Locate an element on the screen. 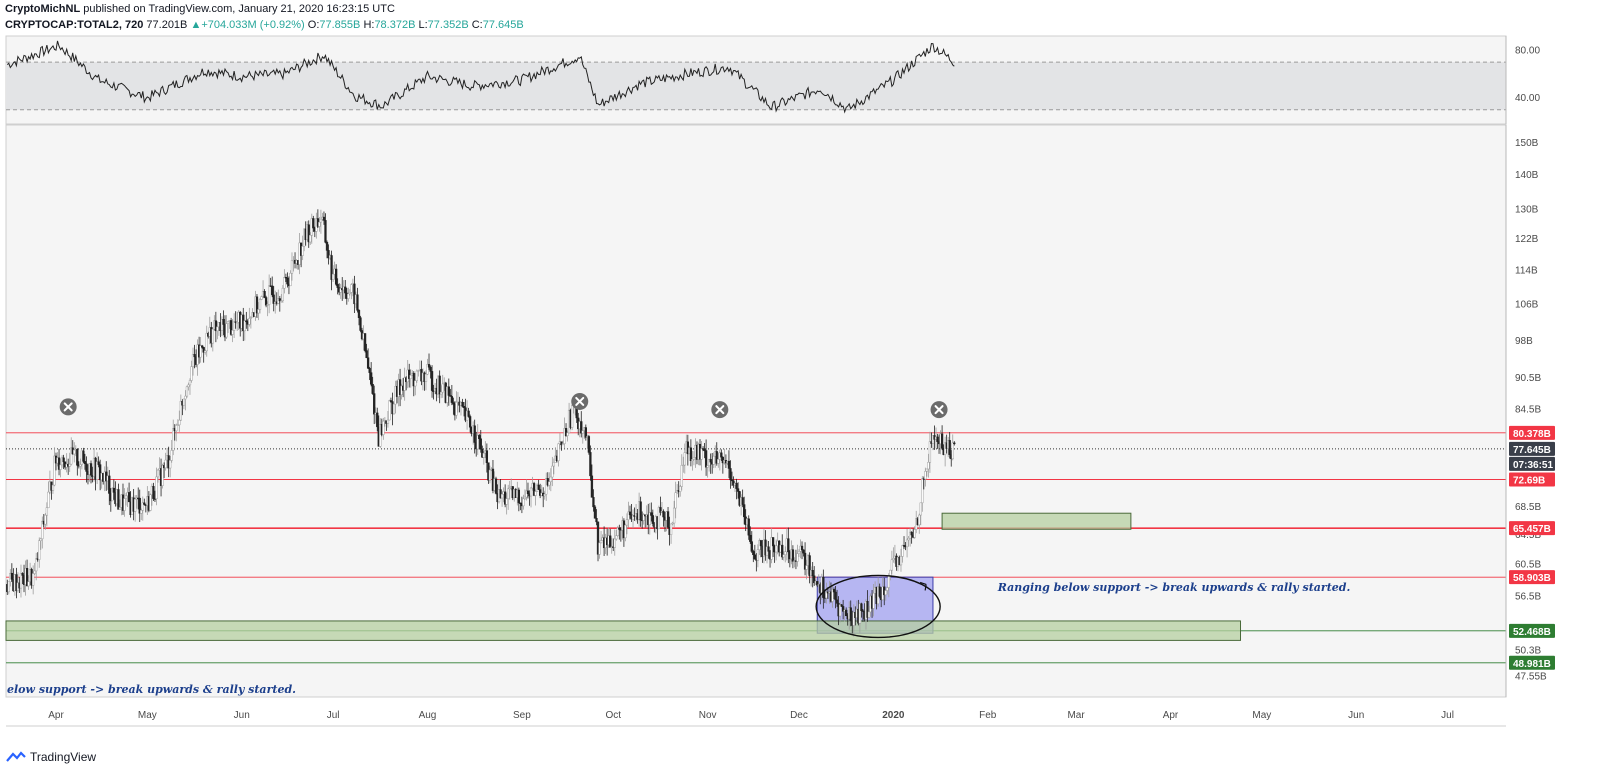 Image resolution: width=1600 pixels, height=771 pixels. svg-text: 72.69B is located at coordinates (1529, 481).